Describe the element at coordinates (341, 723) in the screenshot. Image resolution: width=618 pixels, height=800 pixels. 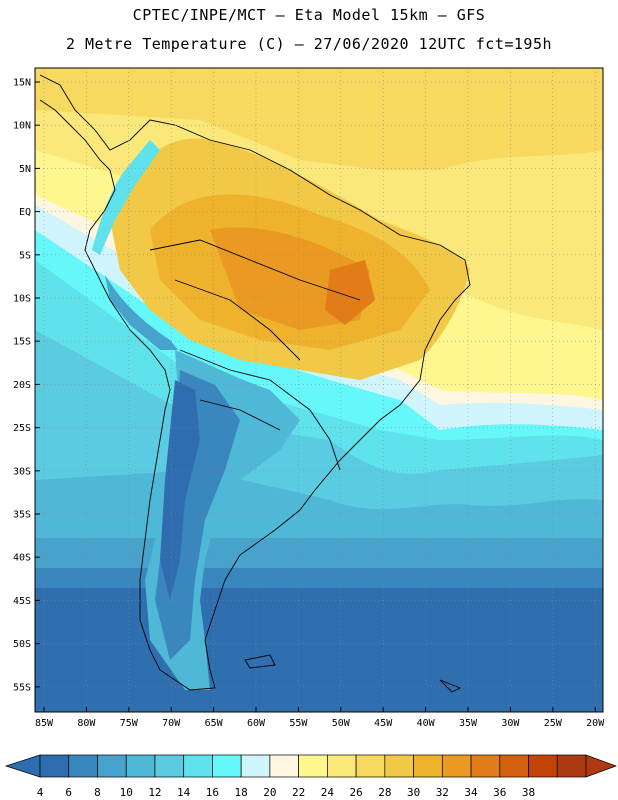
I see `lon-tick-label: 50W` at that location.